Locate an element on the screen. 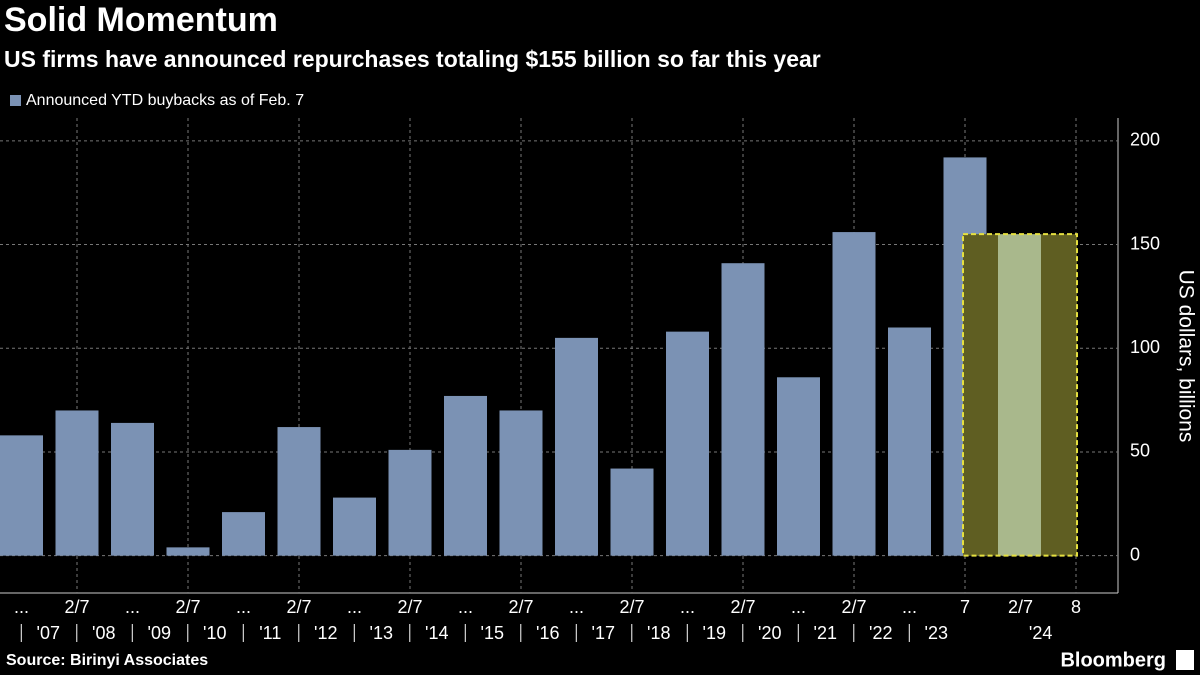 Image resolution: width=1200 pixels, height=675 pixels. x-tick-label: 7 is located at coordinates (965, 607).